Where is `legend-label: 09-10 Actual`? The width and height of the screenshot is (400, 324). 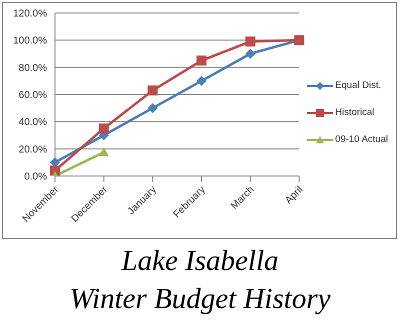
legend-label: 09-10 Actual is located at coordinates (361, 139).